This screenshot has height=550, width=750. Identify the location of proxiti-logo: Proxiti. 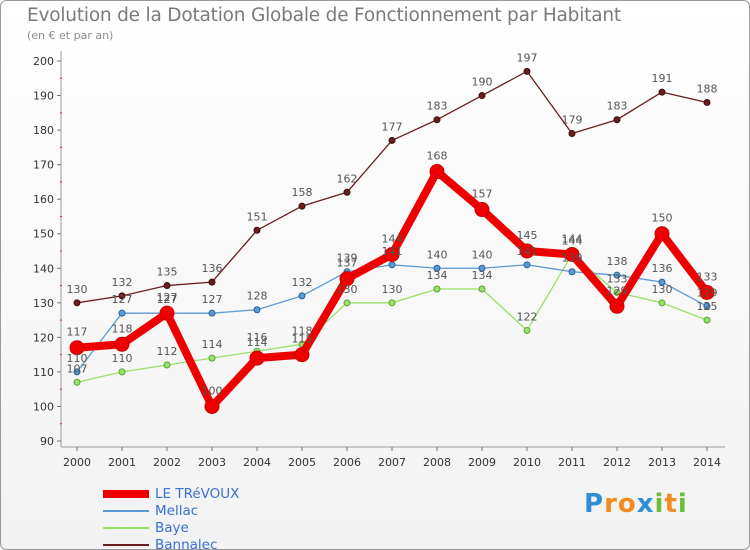
(636, 504).